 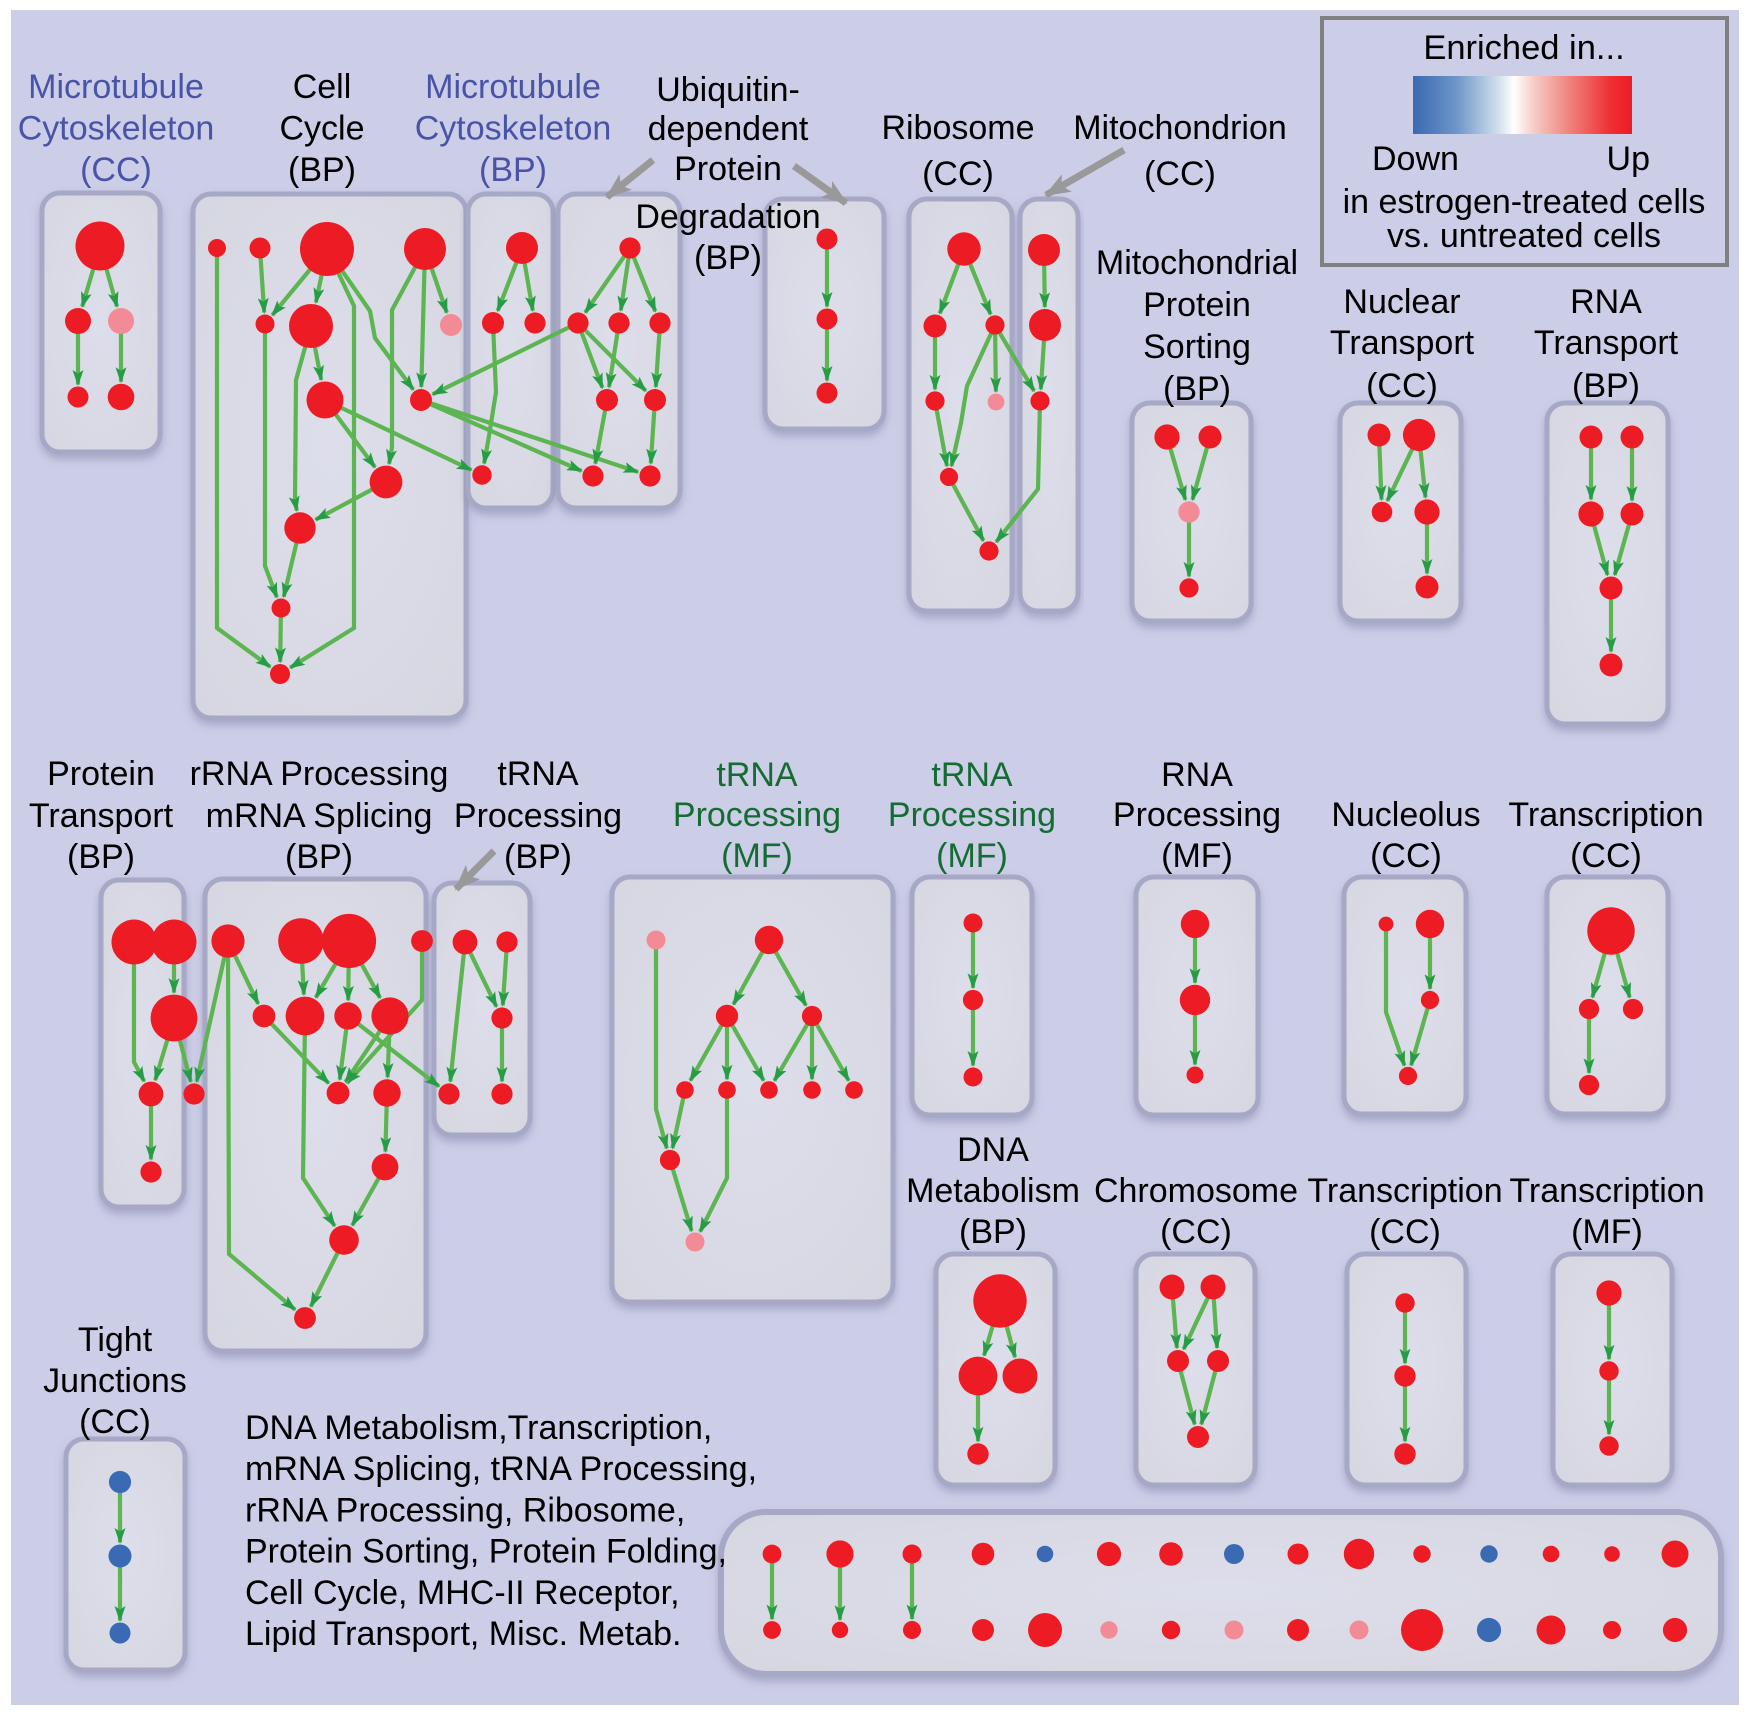 I want to click on svg-text: DNA Metabolism,Transcription,, so click(x=478, y=1428).